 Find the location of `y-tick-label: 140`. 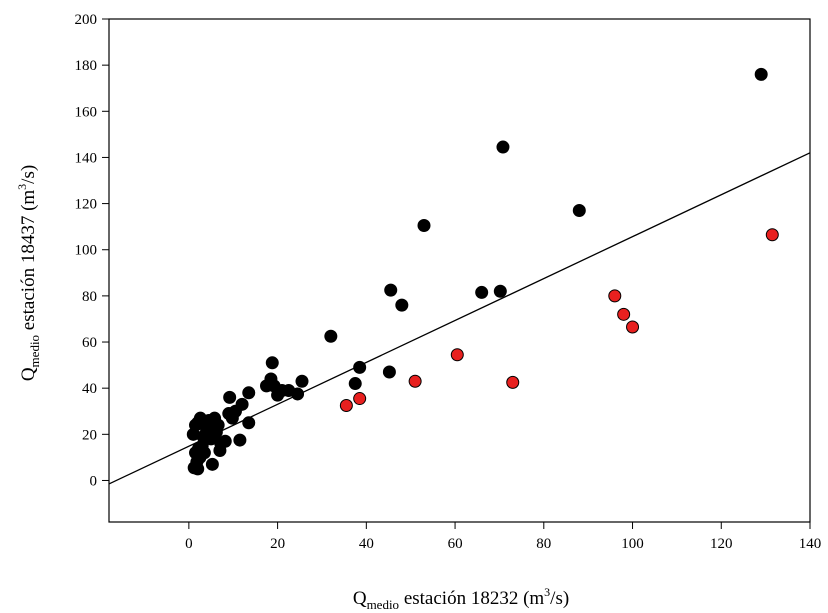

y-tick-label: 140 is located at coordinates (86, 158).